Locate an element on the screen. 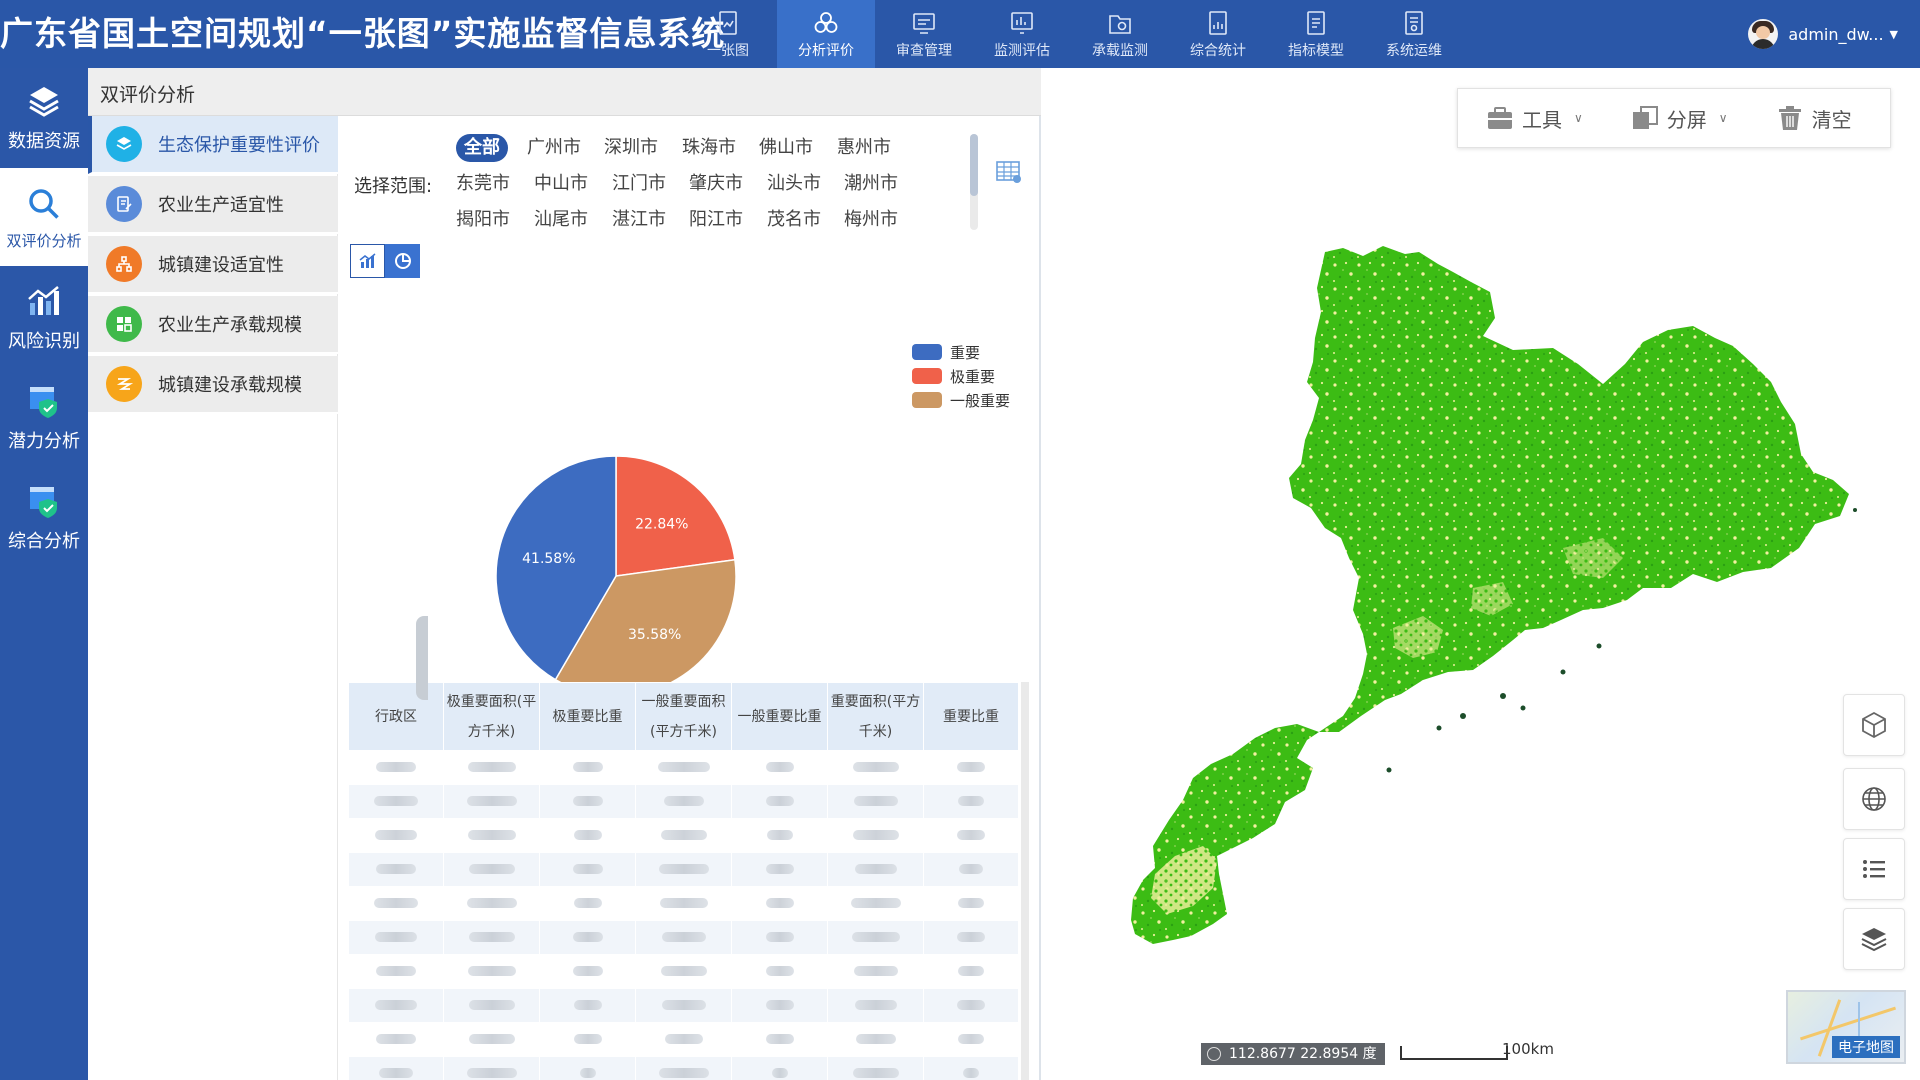  pie-chart-button is located at coordinates (402, 261).